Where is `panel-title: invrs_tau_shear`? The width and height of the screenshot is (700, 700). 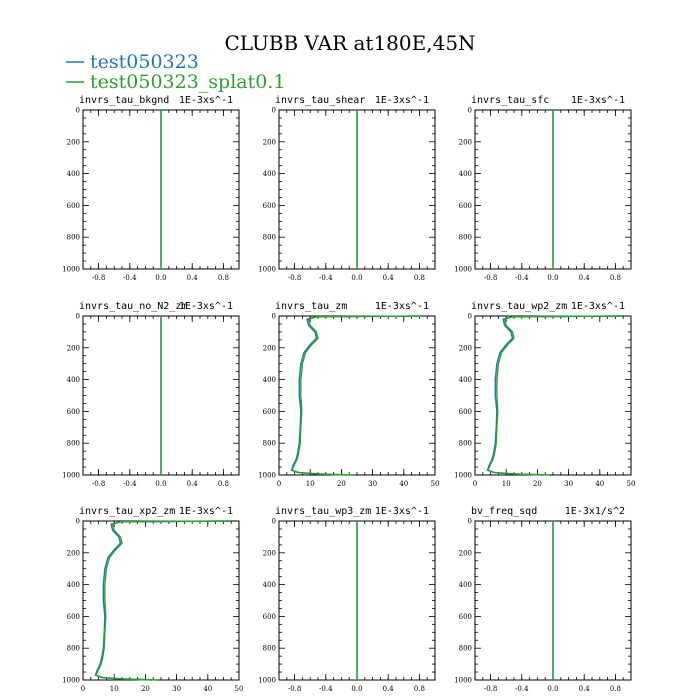
panel-title: invrs_tau_shear is located at coordinates (320, 100).